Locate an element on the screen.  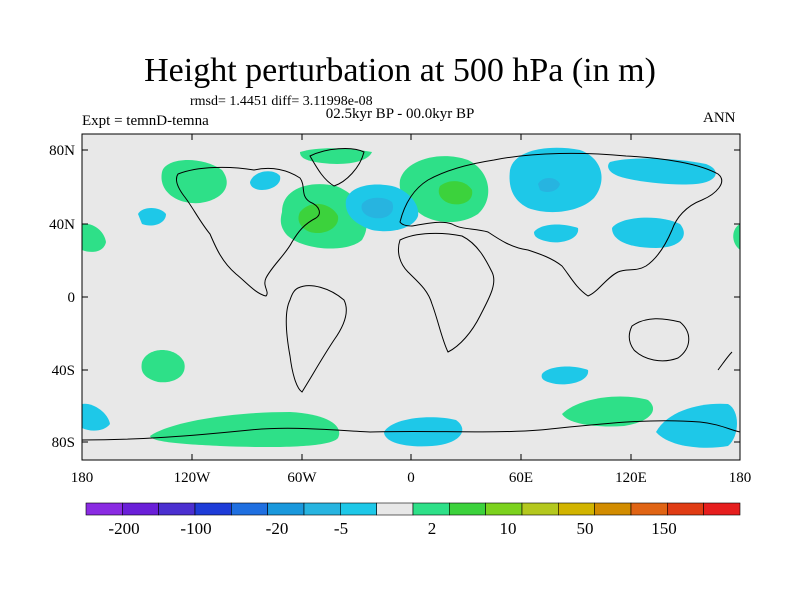
coast-africa is located at coordinates (446, 292).